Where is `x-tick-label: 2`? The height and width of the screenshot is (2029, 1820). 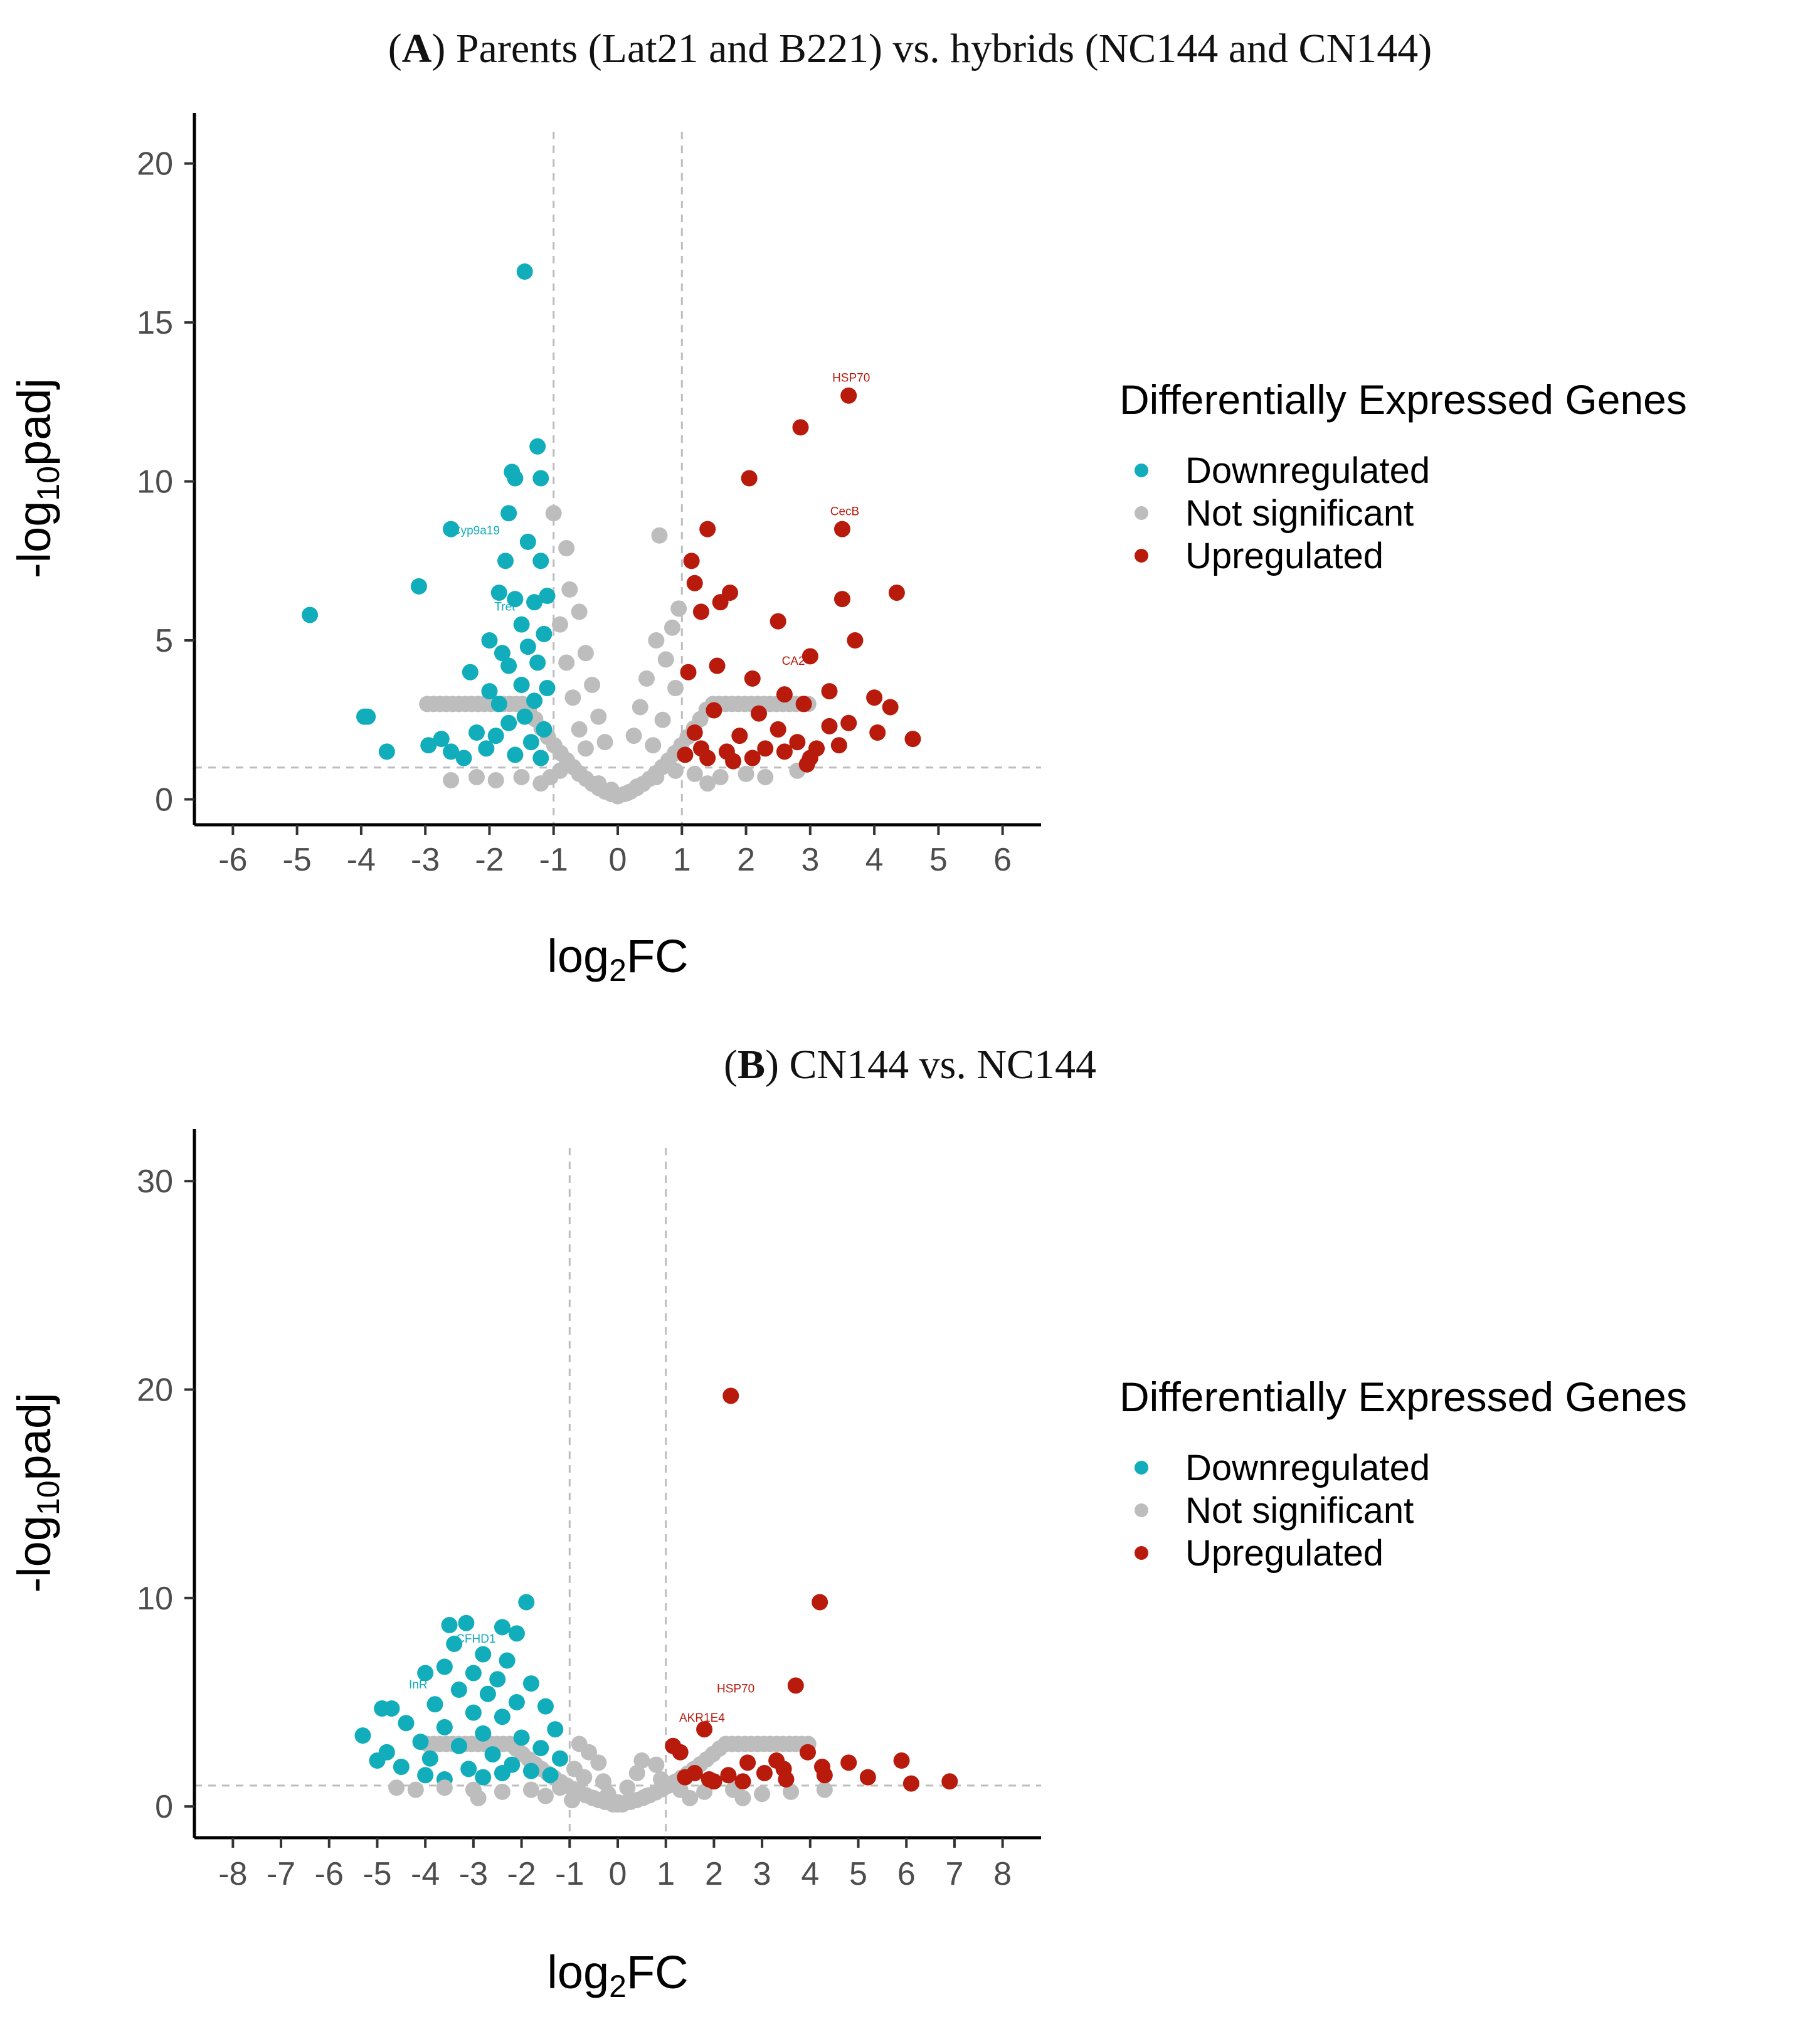
x-tick-label: 2 is located at coordinates (746, 860).